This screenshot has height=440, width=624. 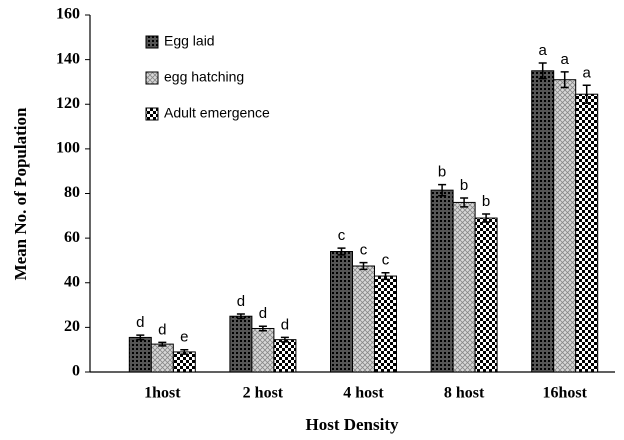 I want to click on legend-label: egg hatching, so click(x=204, y=77).